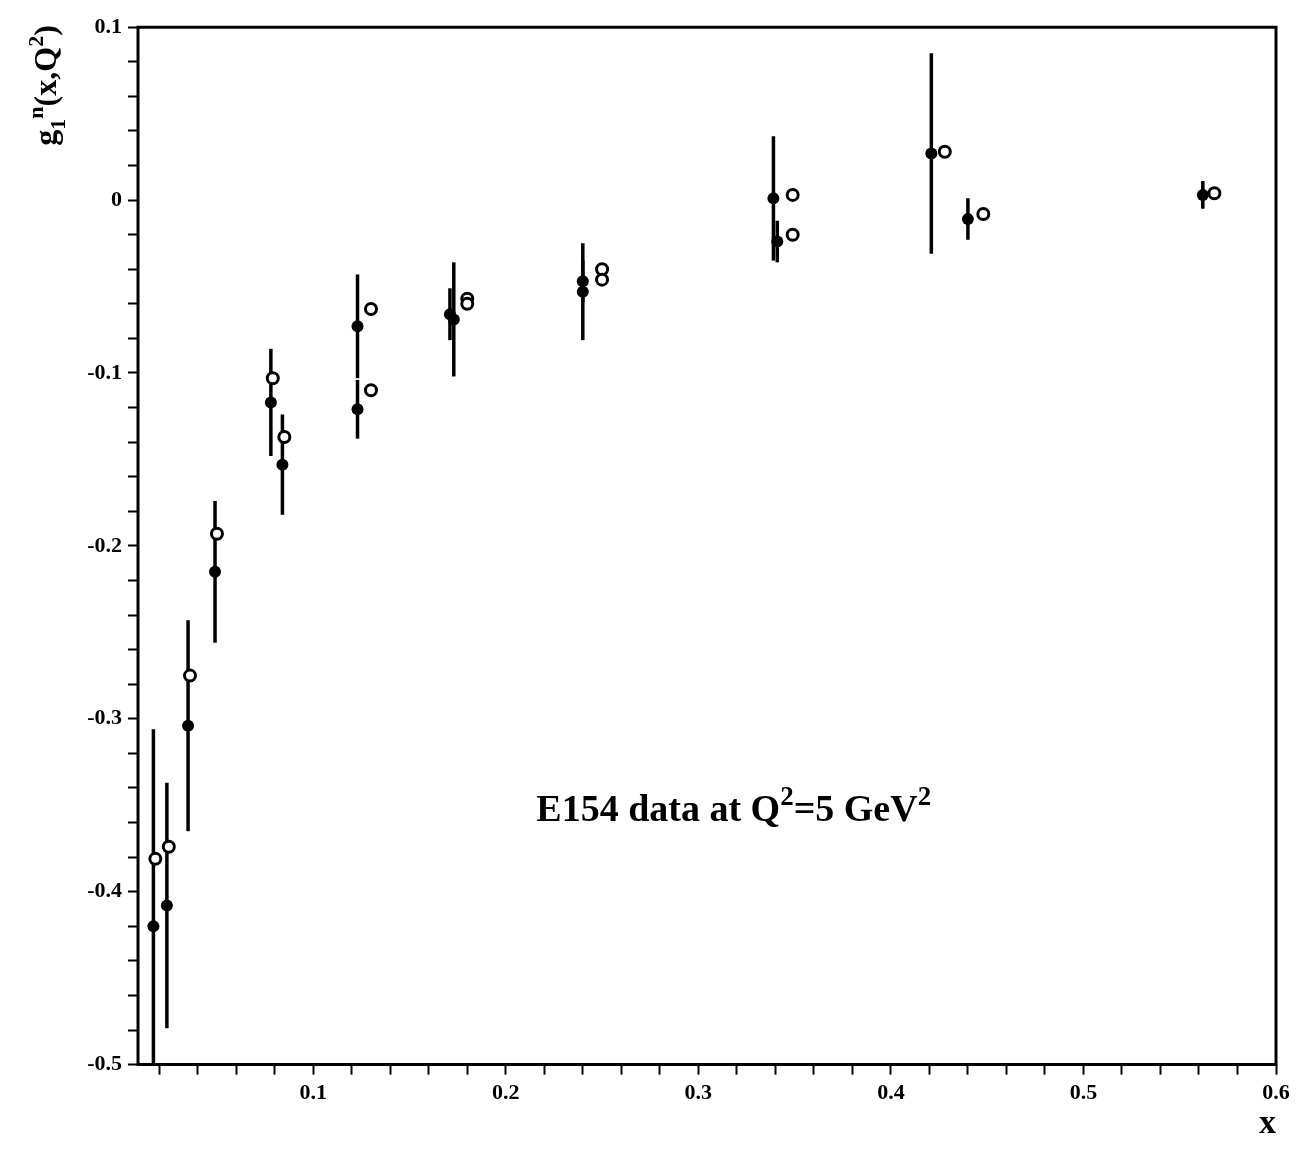 The image size is (1300, 1160). Describe the element at coordinates (698, 1092) in the screenshot. I see `x-tick-label: 0.3` at that location.